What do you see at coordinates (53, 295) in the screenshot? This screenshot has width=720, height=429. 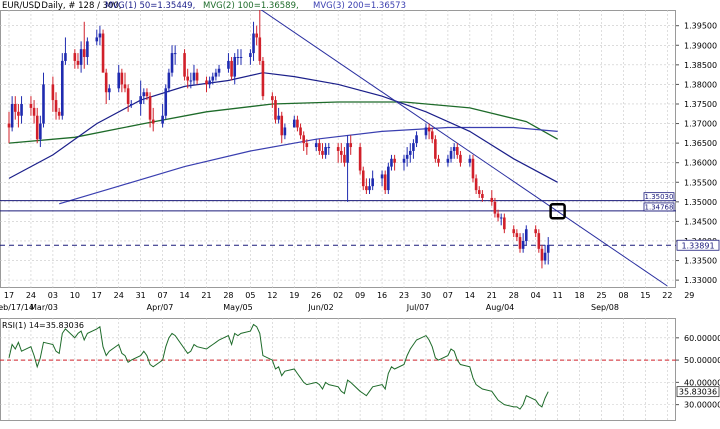 I see `day-tick-label: 03` at bounding box center [53, 295].